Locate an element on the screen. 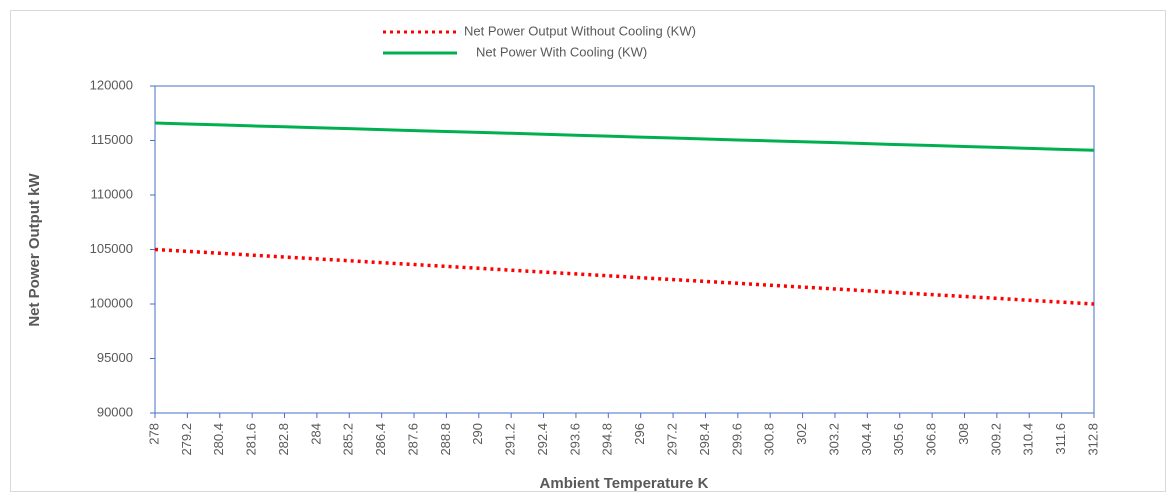 Image resolution: width=1176 pixels, height=502 pixels. y-tick-label: 100000 is located at coordinates (111, 302).